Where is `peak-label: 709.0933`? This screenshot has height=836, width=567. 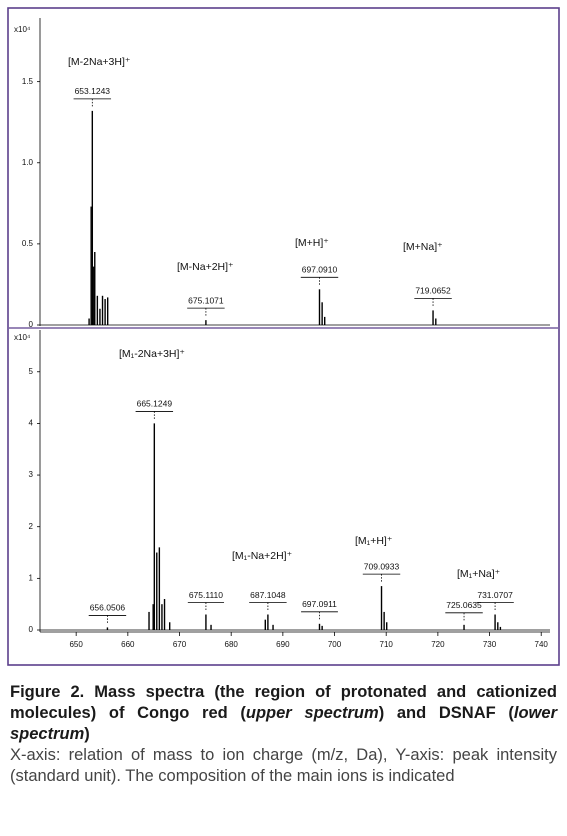
peak-label: 709.0933 is located at coordinates (382, 566).